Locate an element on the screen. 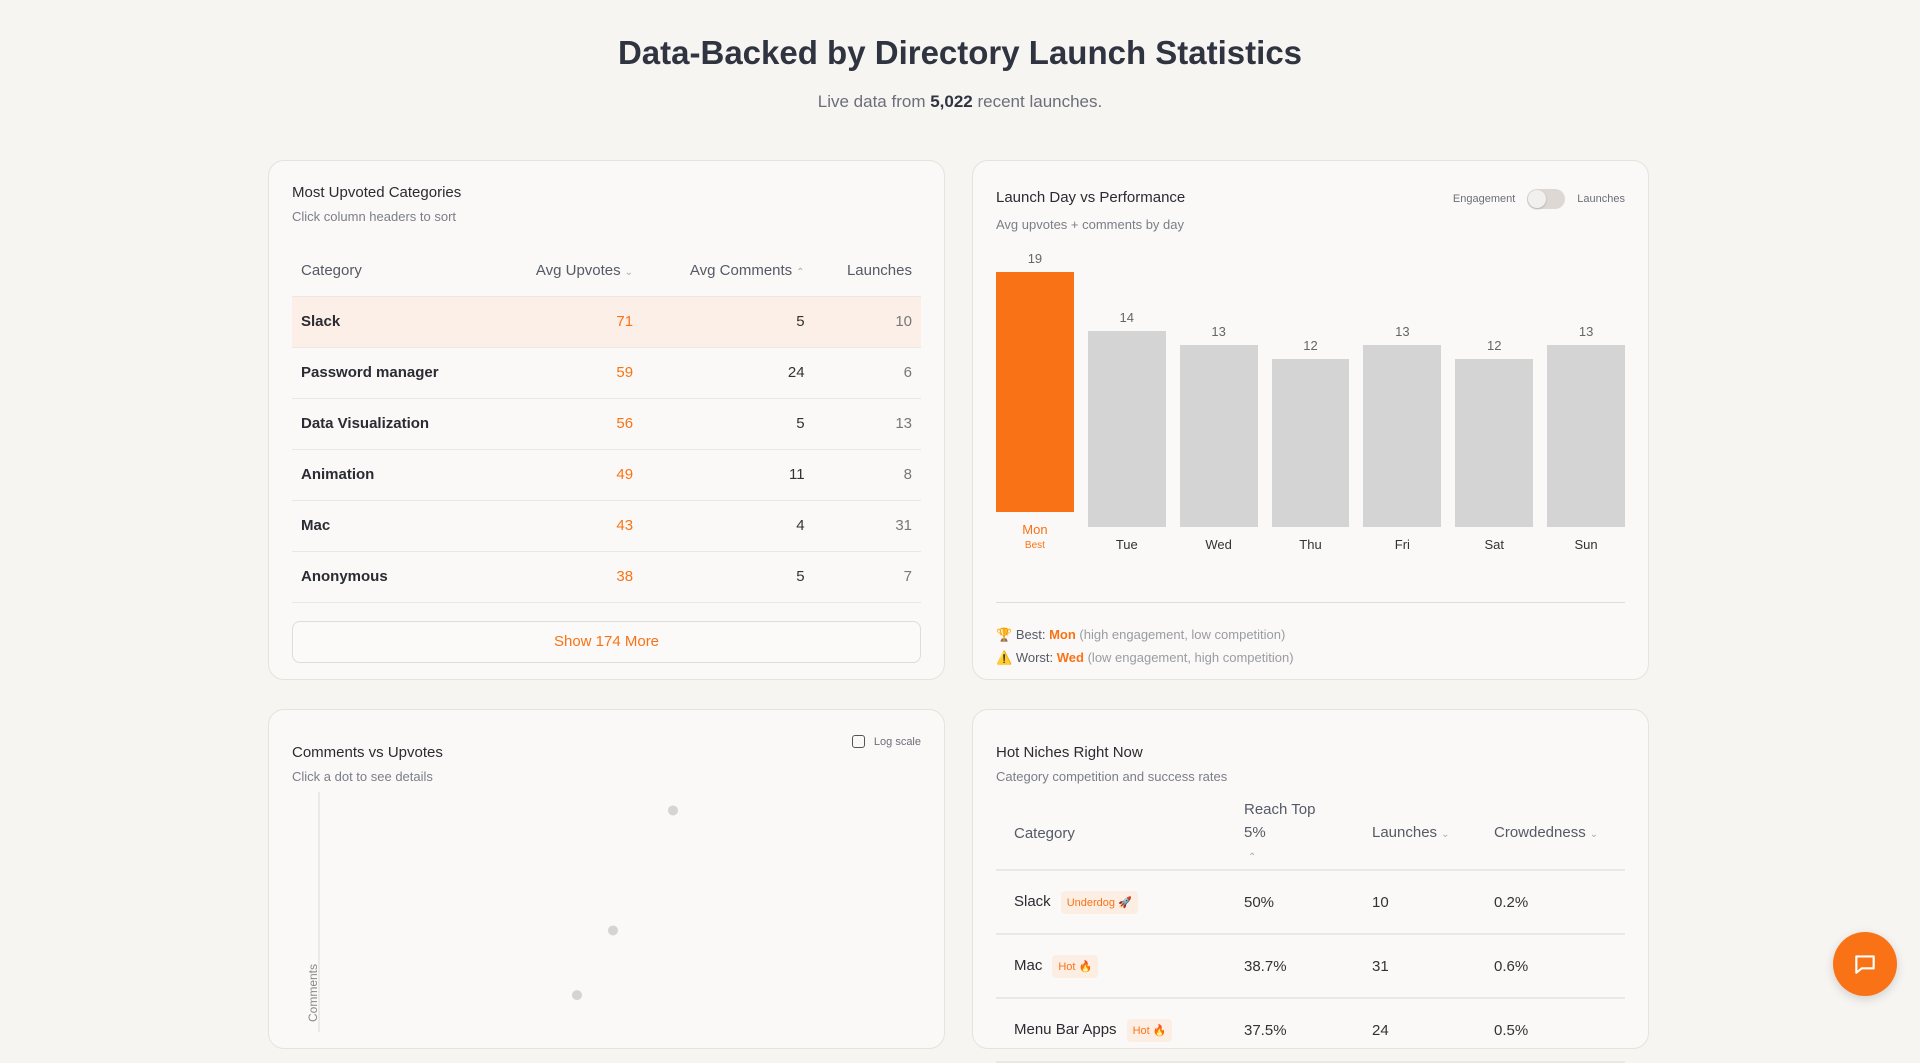  category-cell: Menu Bar Apps Hot 🔥 is located at coordinates (1111, 1030).